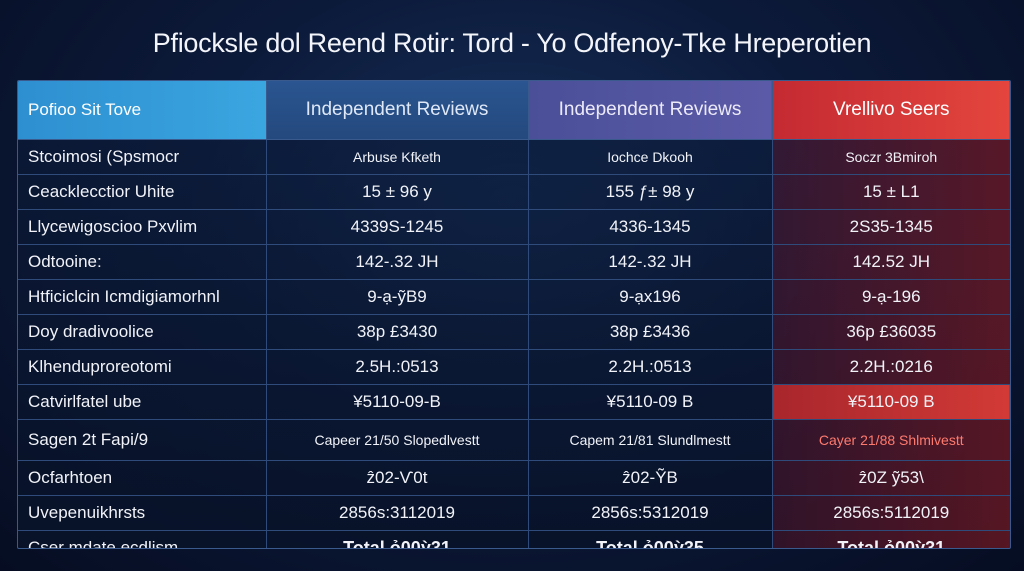  I want to click on table-cell: 2.2H.:0216, so click(891, 367).